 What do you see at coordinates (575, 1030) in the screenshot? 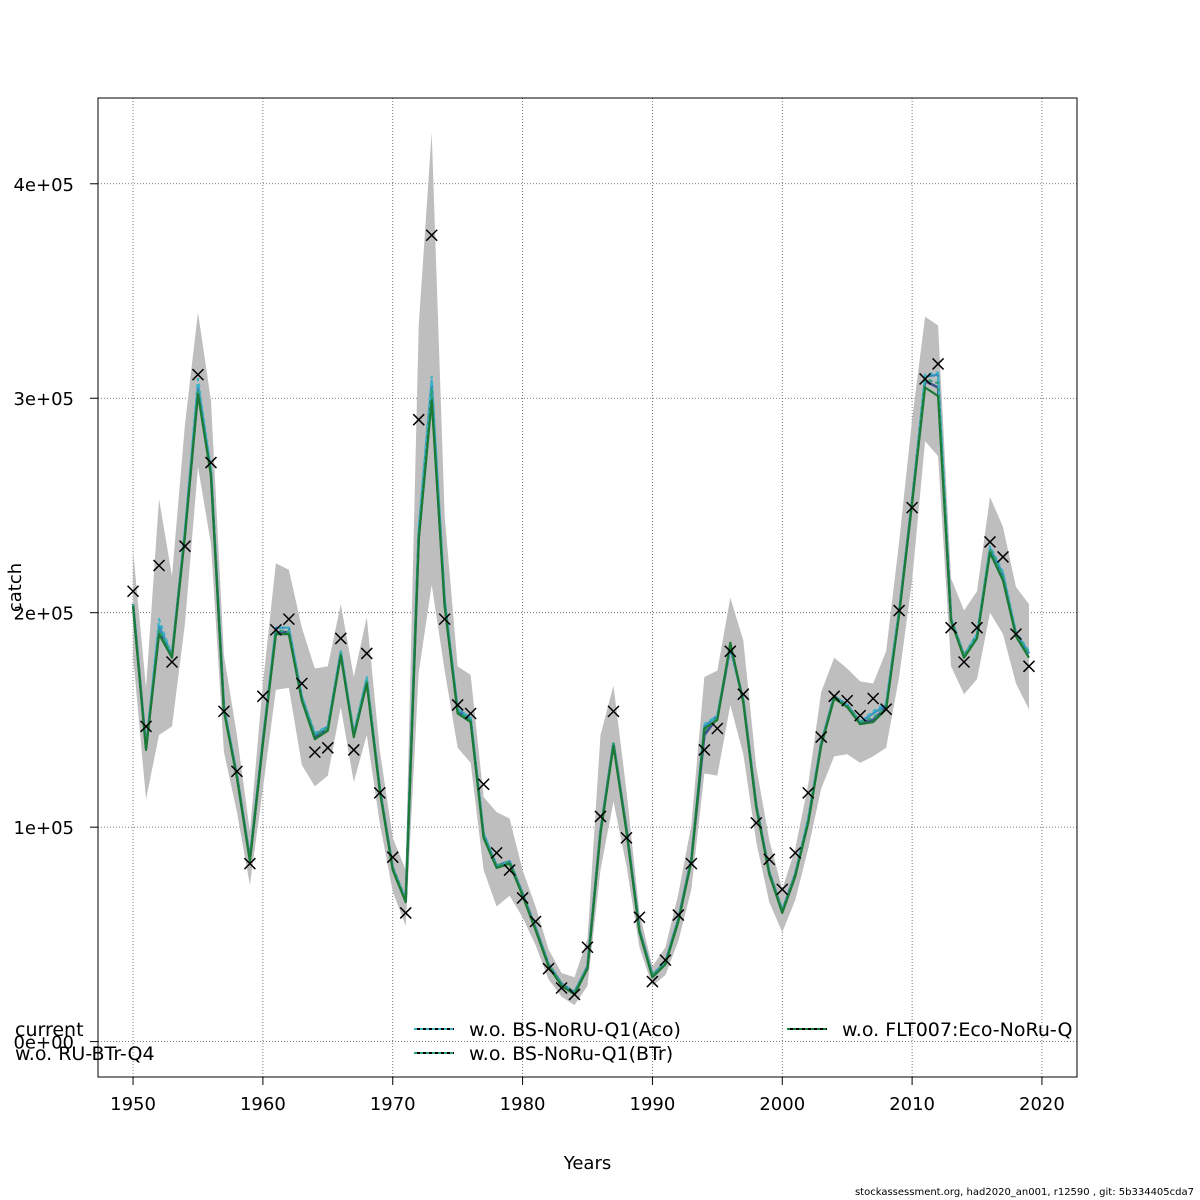
I see `legend-label: w.o. BS-NoRU-Q1(Aco)` at bounding box center [575, 1030].